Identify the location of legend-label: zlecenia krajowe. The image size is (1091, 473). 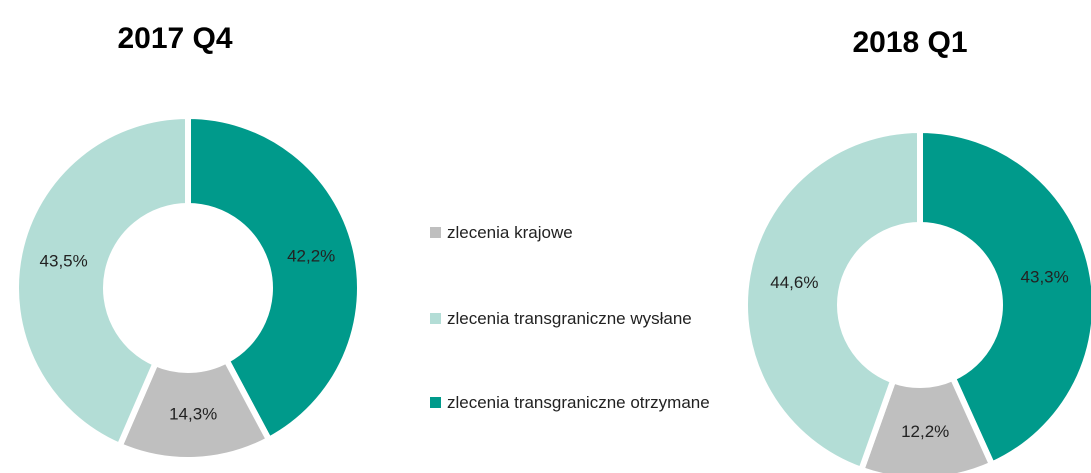
(510, 232).